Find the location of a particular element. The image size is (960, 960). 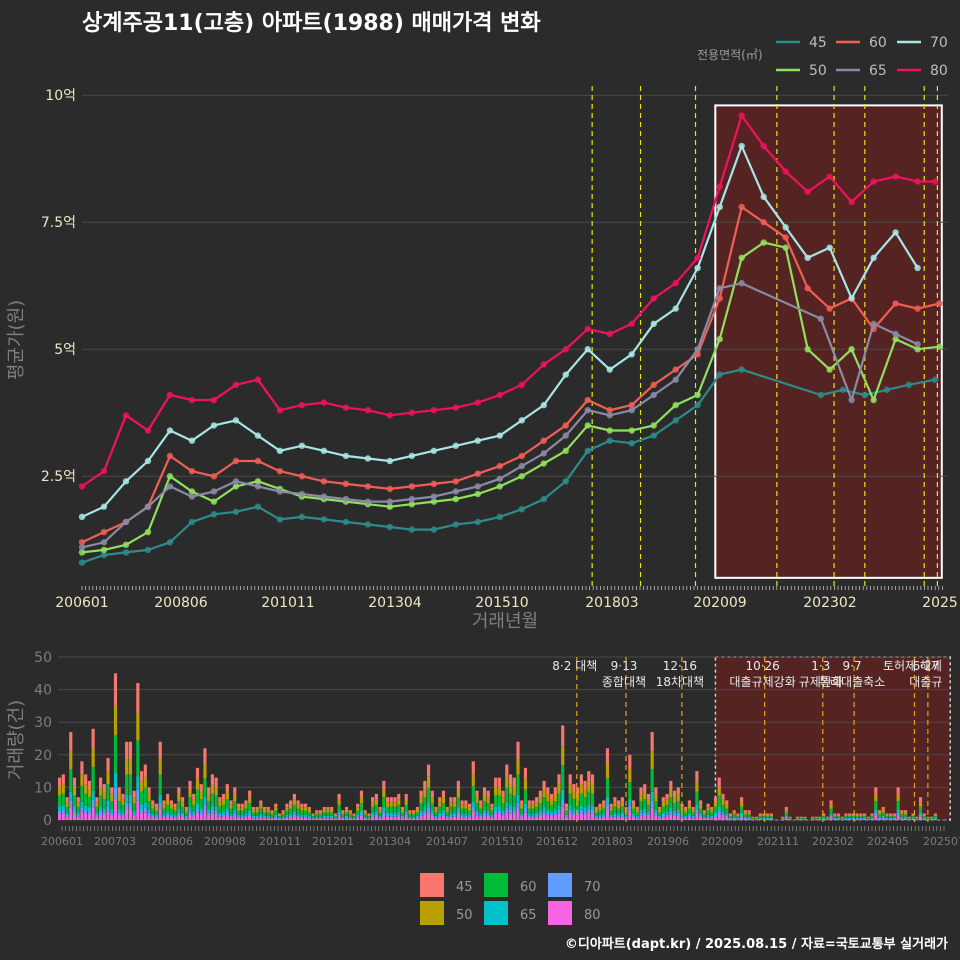

y-tick-label: 20 is located at coordinates (43, 756).